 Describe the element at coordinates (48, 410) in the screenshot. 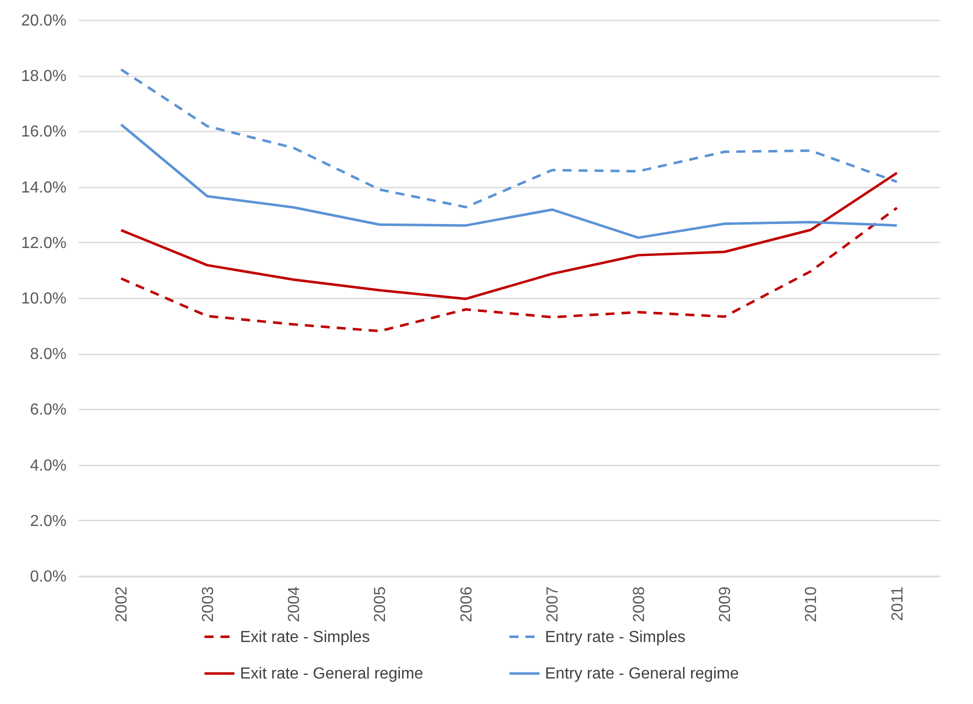

I see `y-tick-label: 6.0%` at that location.